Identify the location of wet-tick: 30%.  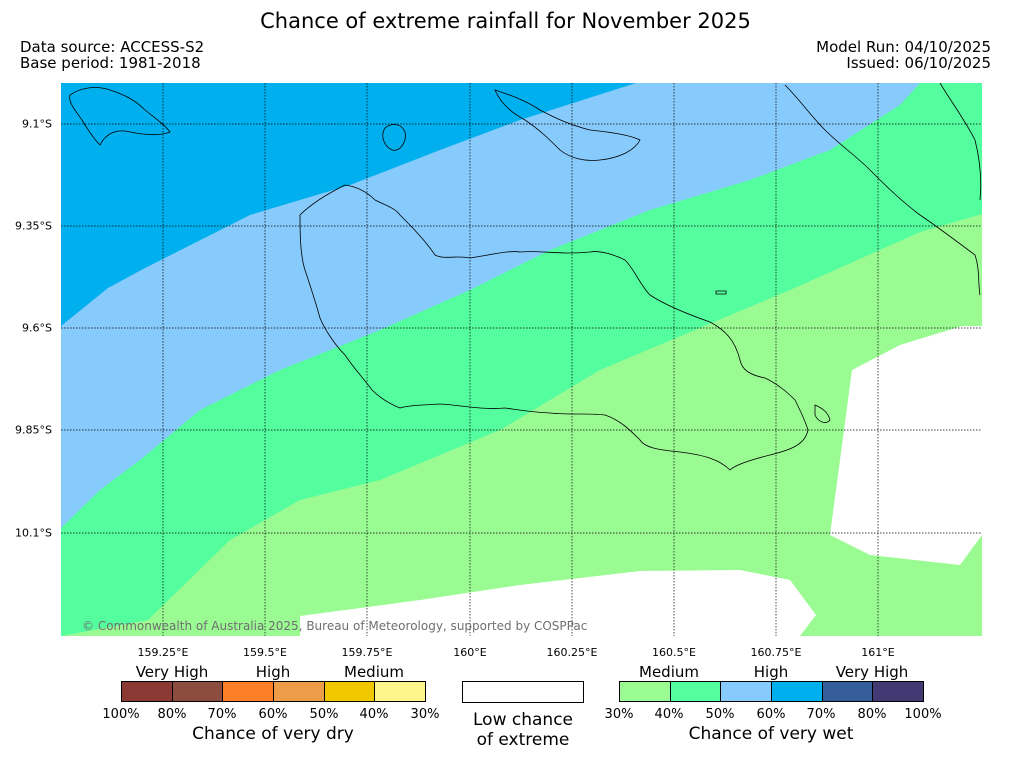
(619, 714).